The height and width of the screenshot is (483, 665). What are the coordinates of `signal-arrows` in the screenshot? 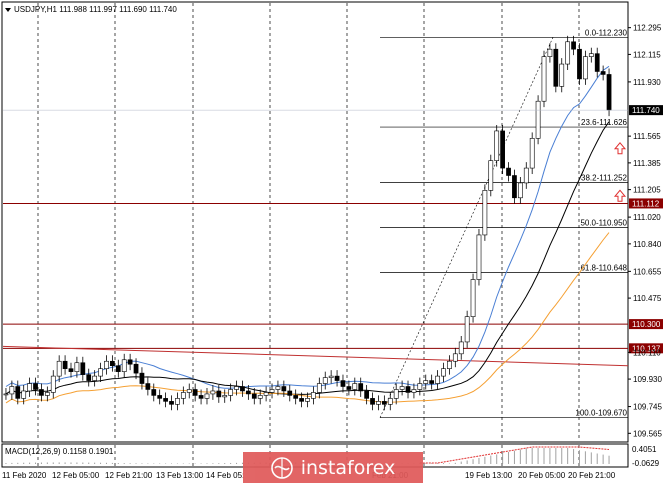 It's located at (620, 171).